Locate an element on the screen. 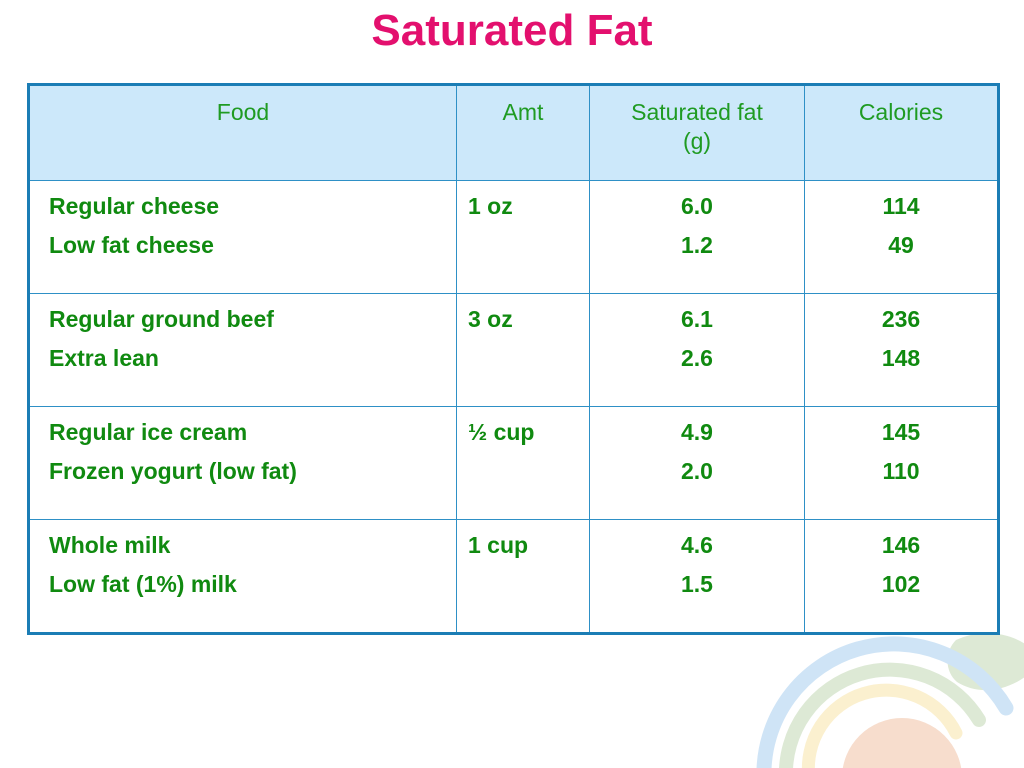  page-title: Saturated Fat is located at coordinates (512, 30).